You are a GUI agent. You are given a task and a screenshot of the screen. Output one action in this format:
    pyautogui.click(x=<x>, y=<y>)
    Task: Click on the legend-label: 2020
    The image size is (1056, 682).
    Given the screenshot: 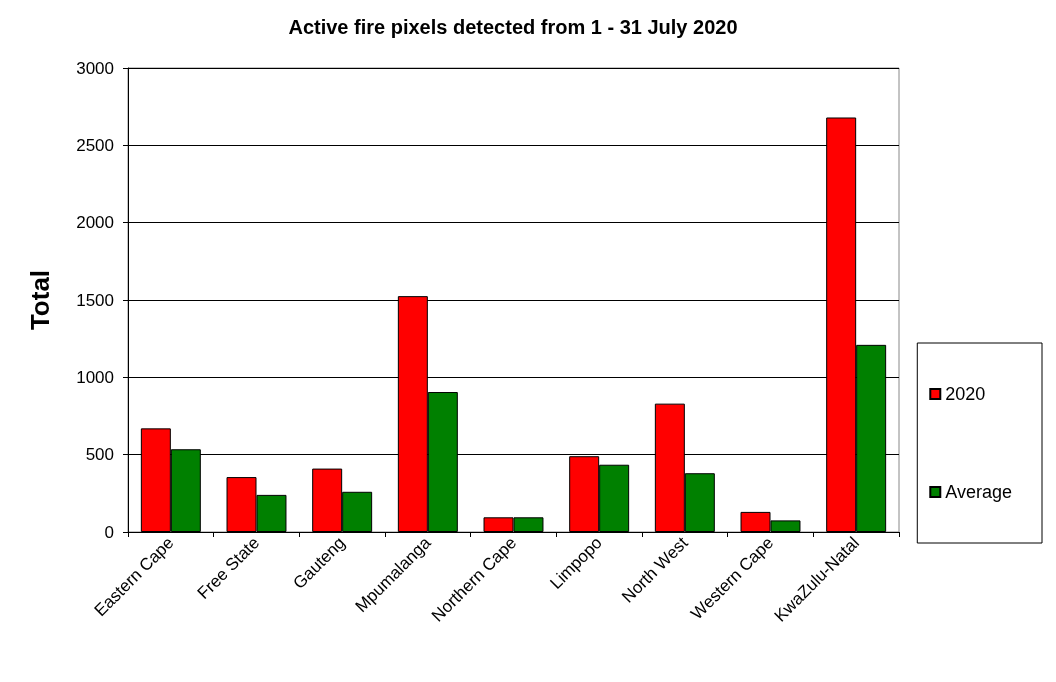 What is the action you would take?
    pyautogui.click(x=965, y=394)
    